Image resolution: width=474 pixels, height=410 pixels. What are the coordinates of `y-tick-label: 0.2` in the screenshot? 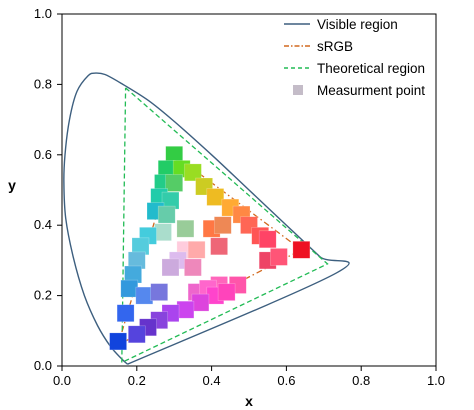 It's located at (43, 295).